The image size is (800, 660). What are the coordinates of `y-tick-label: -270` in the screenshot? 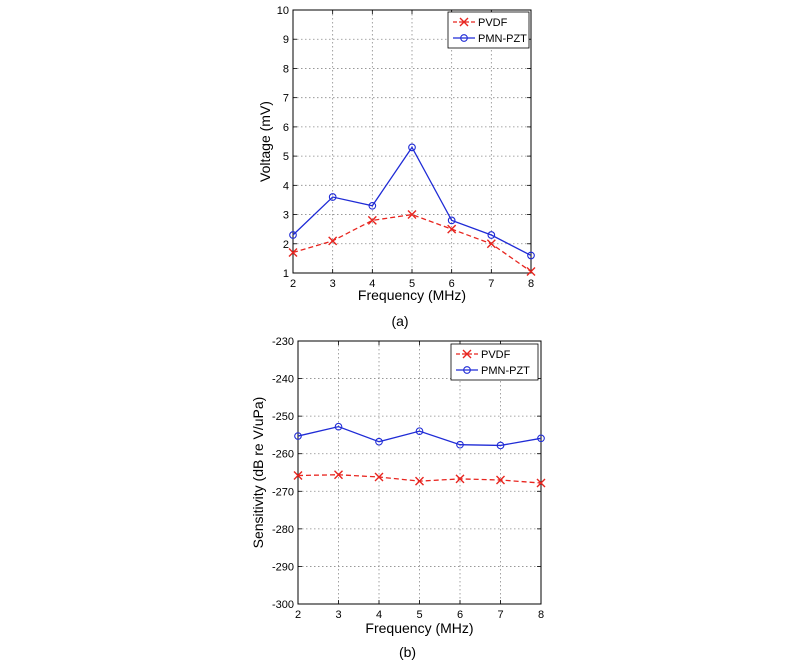 It's located at (283, 492).